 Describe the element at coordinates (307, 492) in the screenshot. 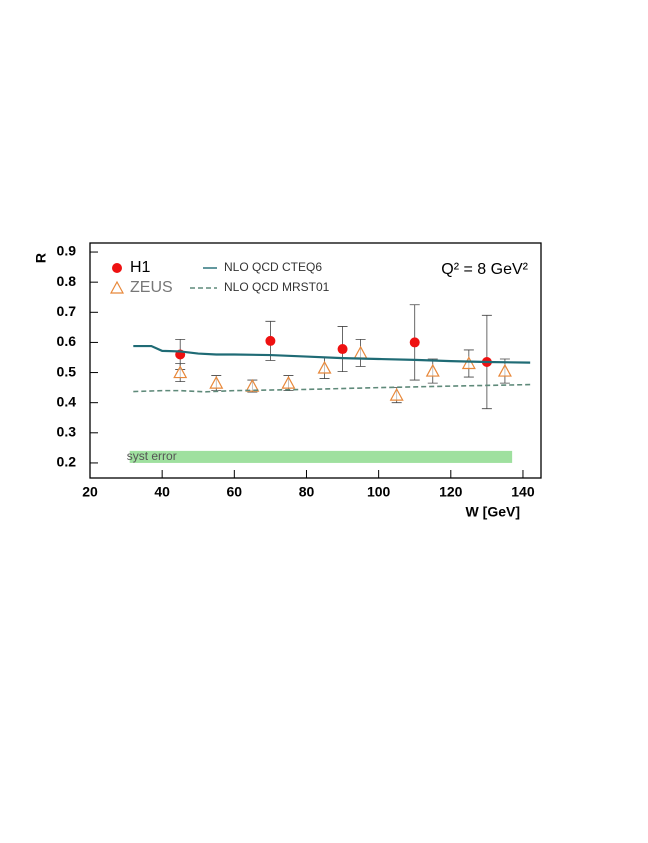

I see `x-tick-label: 80` at that location.